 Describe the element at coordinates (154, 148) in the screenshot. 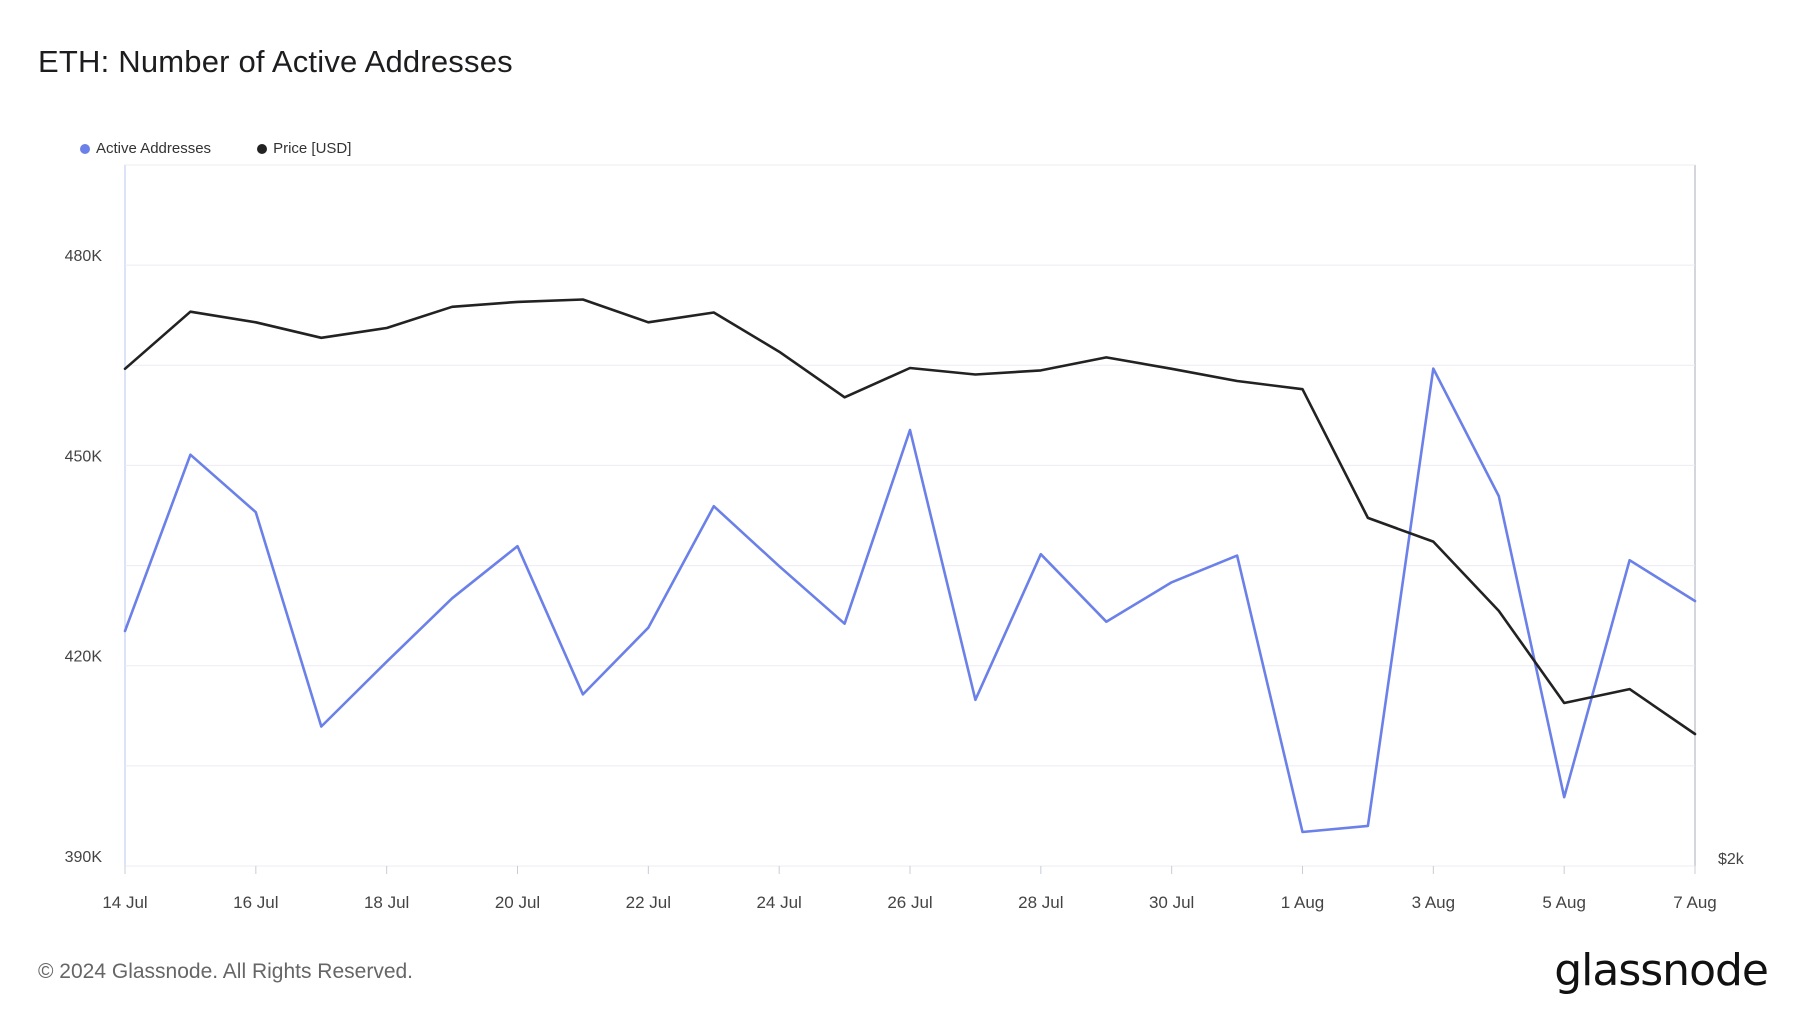

I see `legend-label-active-addresses: Active Addresses` at that location.